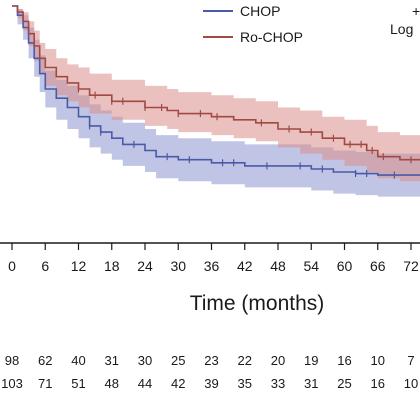 The width and height of the screenshot is (420, 420). I want to click on risk-count: 51, so click(78, 383).